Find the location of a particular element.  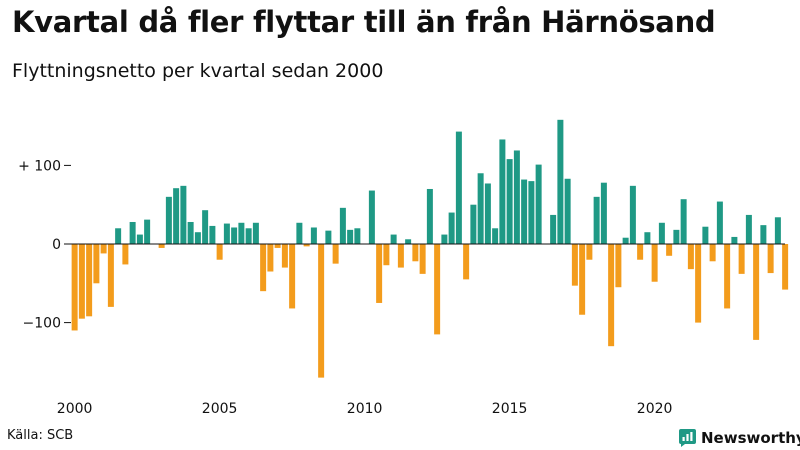

newsworthy-logo-icon is located at coordinates (687, 438).